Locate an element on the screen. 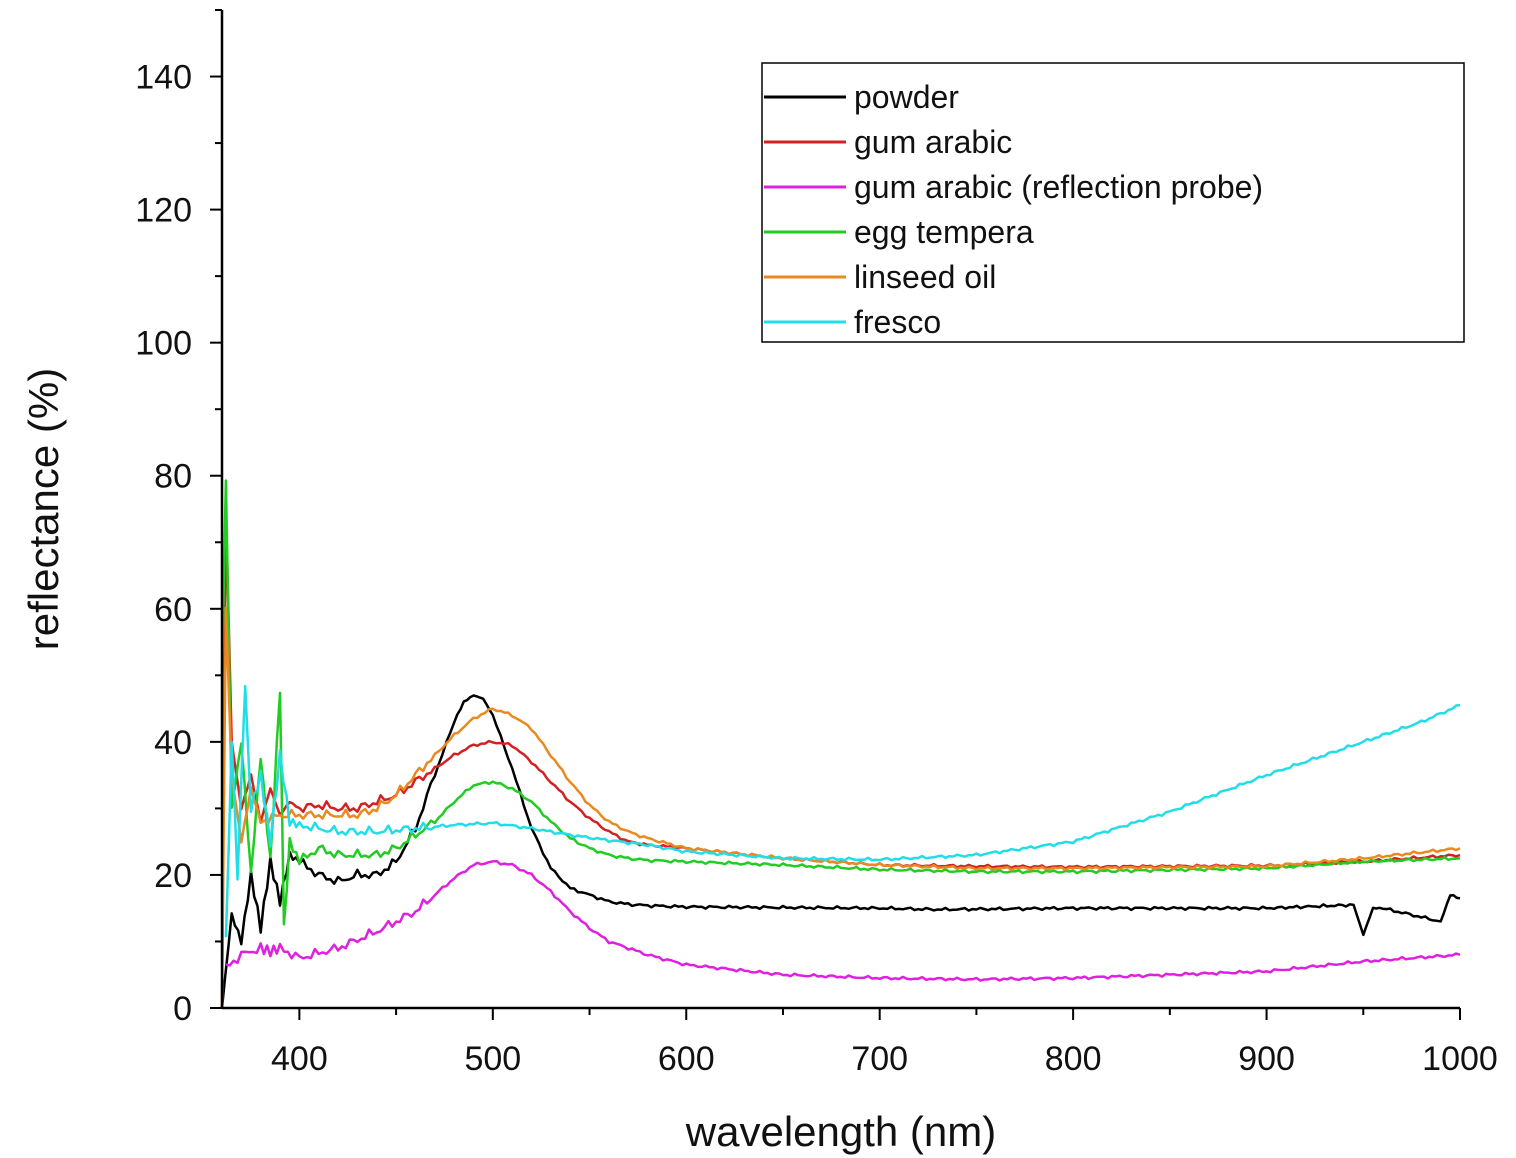  x-tick-label: 600 is located at coordinates (686, 1059).